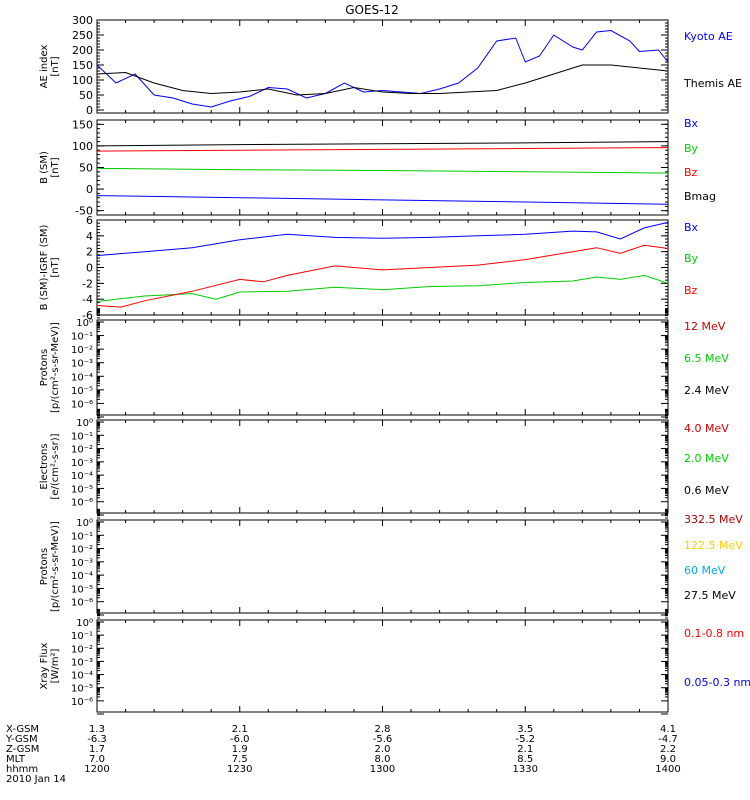 The height and width of the screenshot is (800, 750). I want to click on panel-2: -50 0 50 100 150 B (SM) [nT] Bx By Bz Bmag, so click(377, 167).